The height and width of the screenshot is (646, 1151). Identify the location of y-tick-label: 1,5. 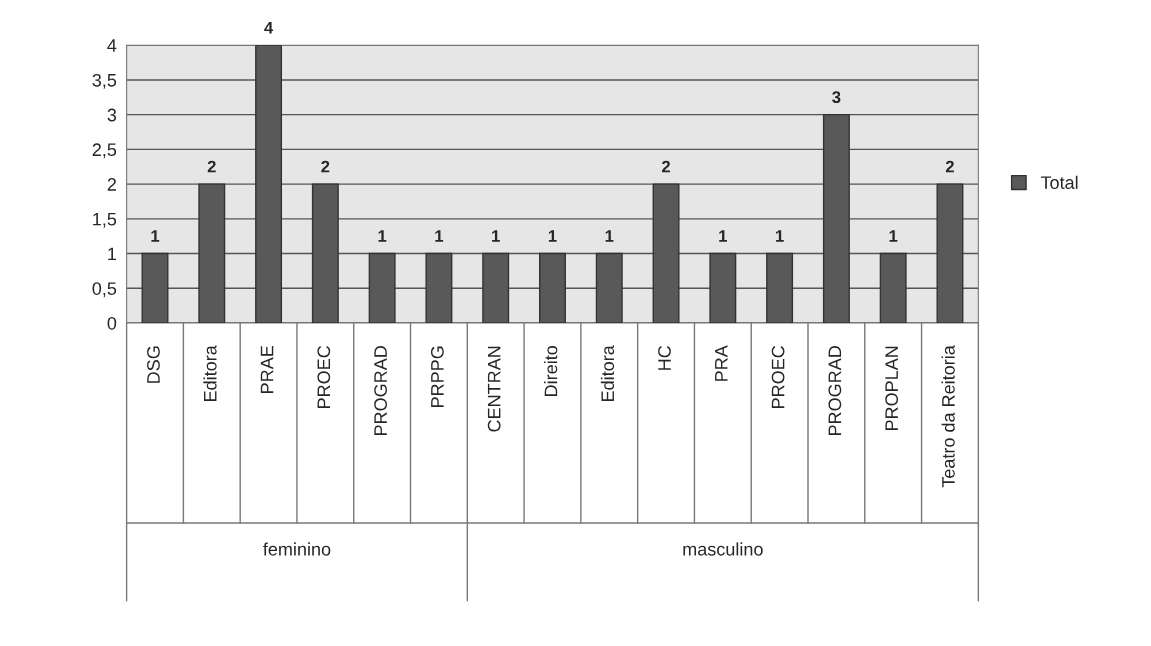
(105, 220).